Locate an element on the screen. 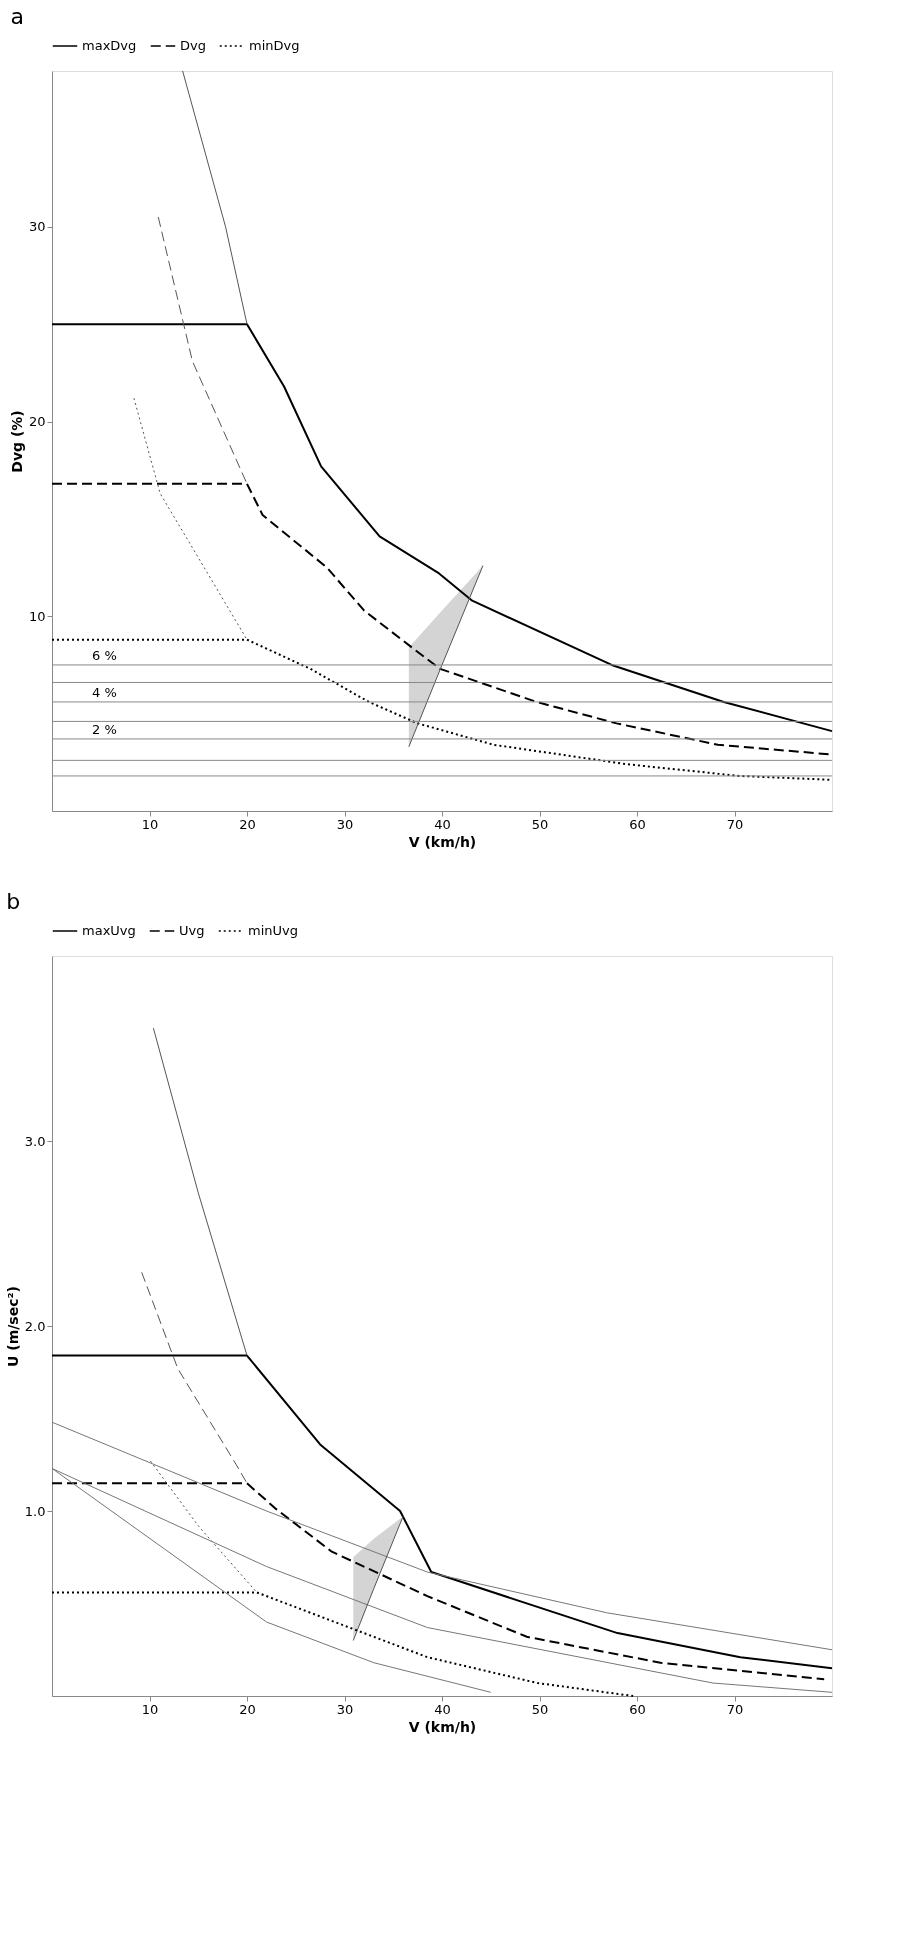 Image resolution: width=899 pixels, height=1942 pixels. annotation: 2 % is located at coordinates (104, 729).